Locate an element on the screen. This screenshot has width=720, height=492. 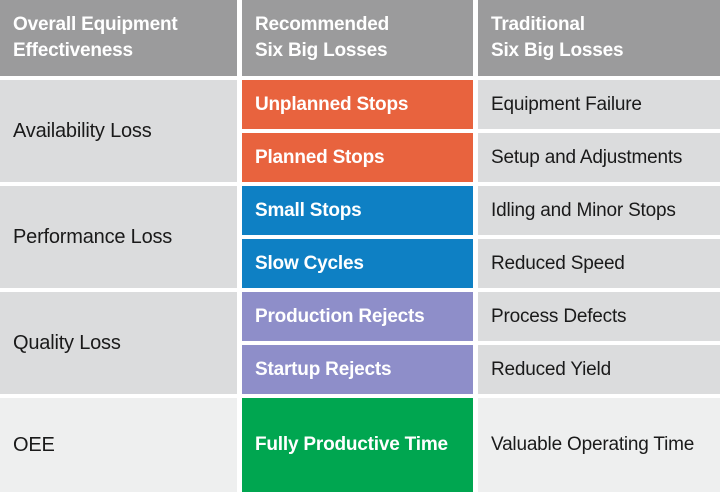
cell-process-defects: Process Defects is located at coordinates (599, 316).